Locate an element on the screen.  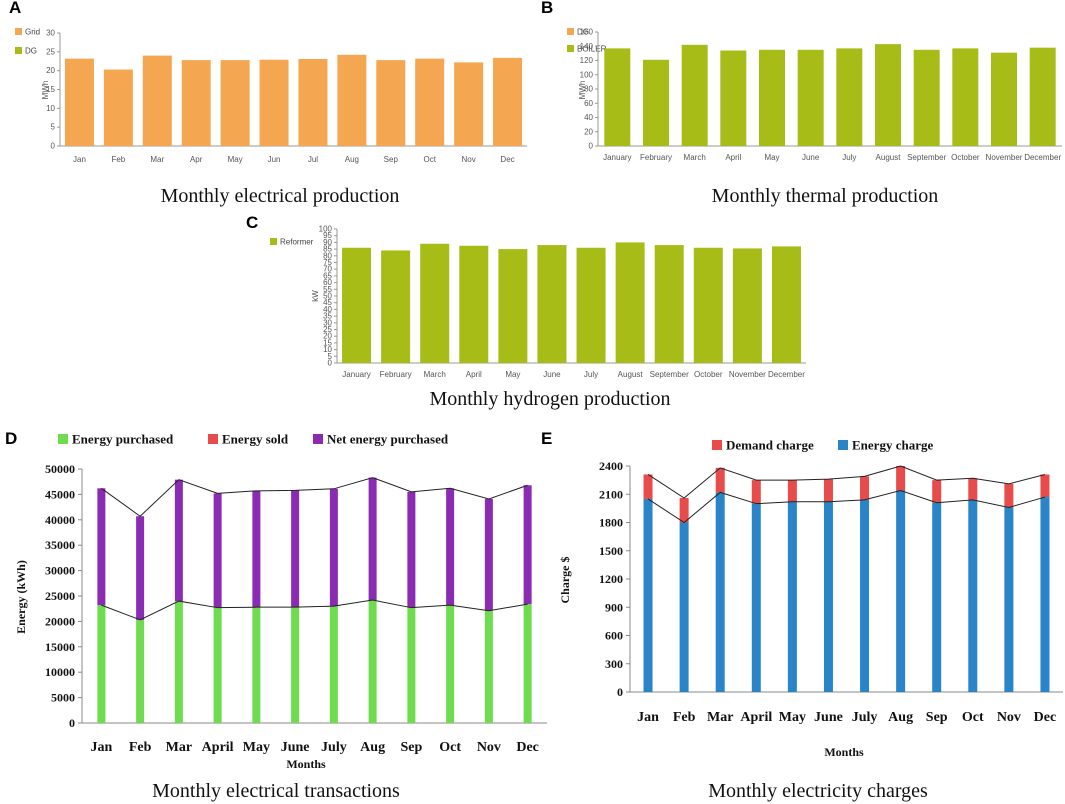
y-tick-label: 2100 is located at coordinates (611, 494).